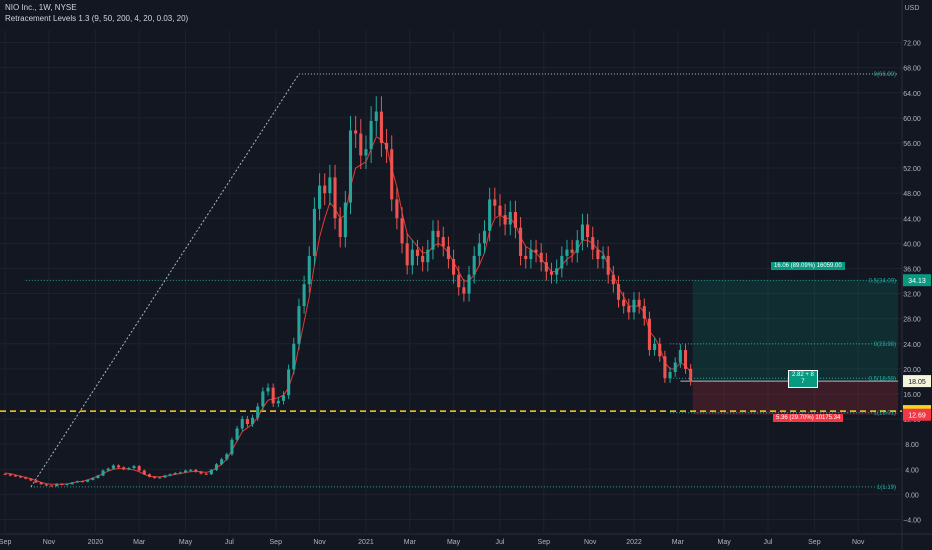 The height and width of the screenshot is (550, 932). I want to click on y-tick-label: 28.00, so click(912, 320).